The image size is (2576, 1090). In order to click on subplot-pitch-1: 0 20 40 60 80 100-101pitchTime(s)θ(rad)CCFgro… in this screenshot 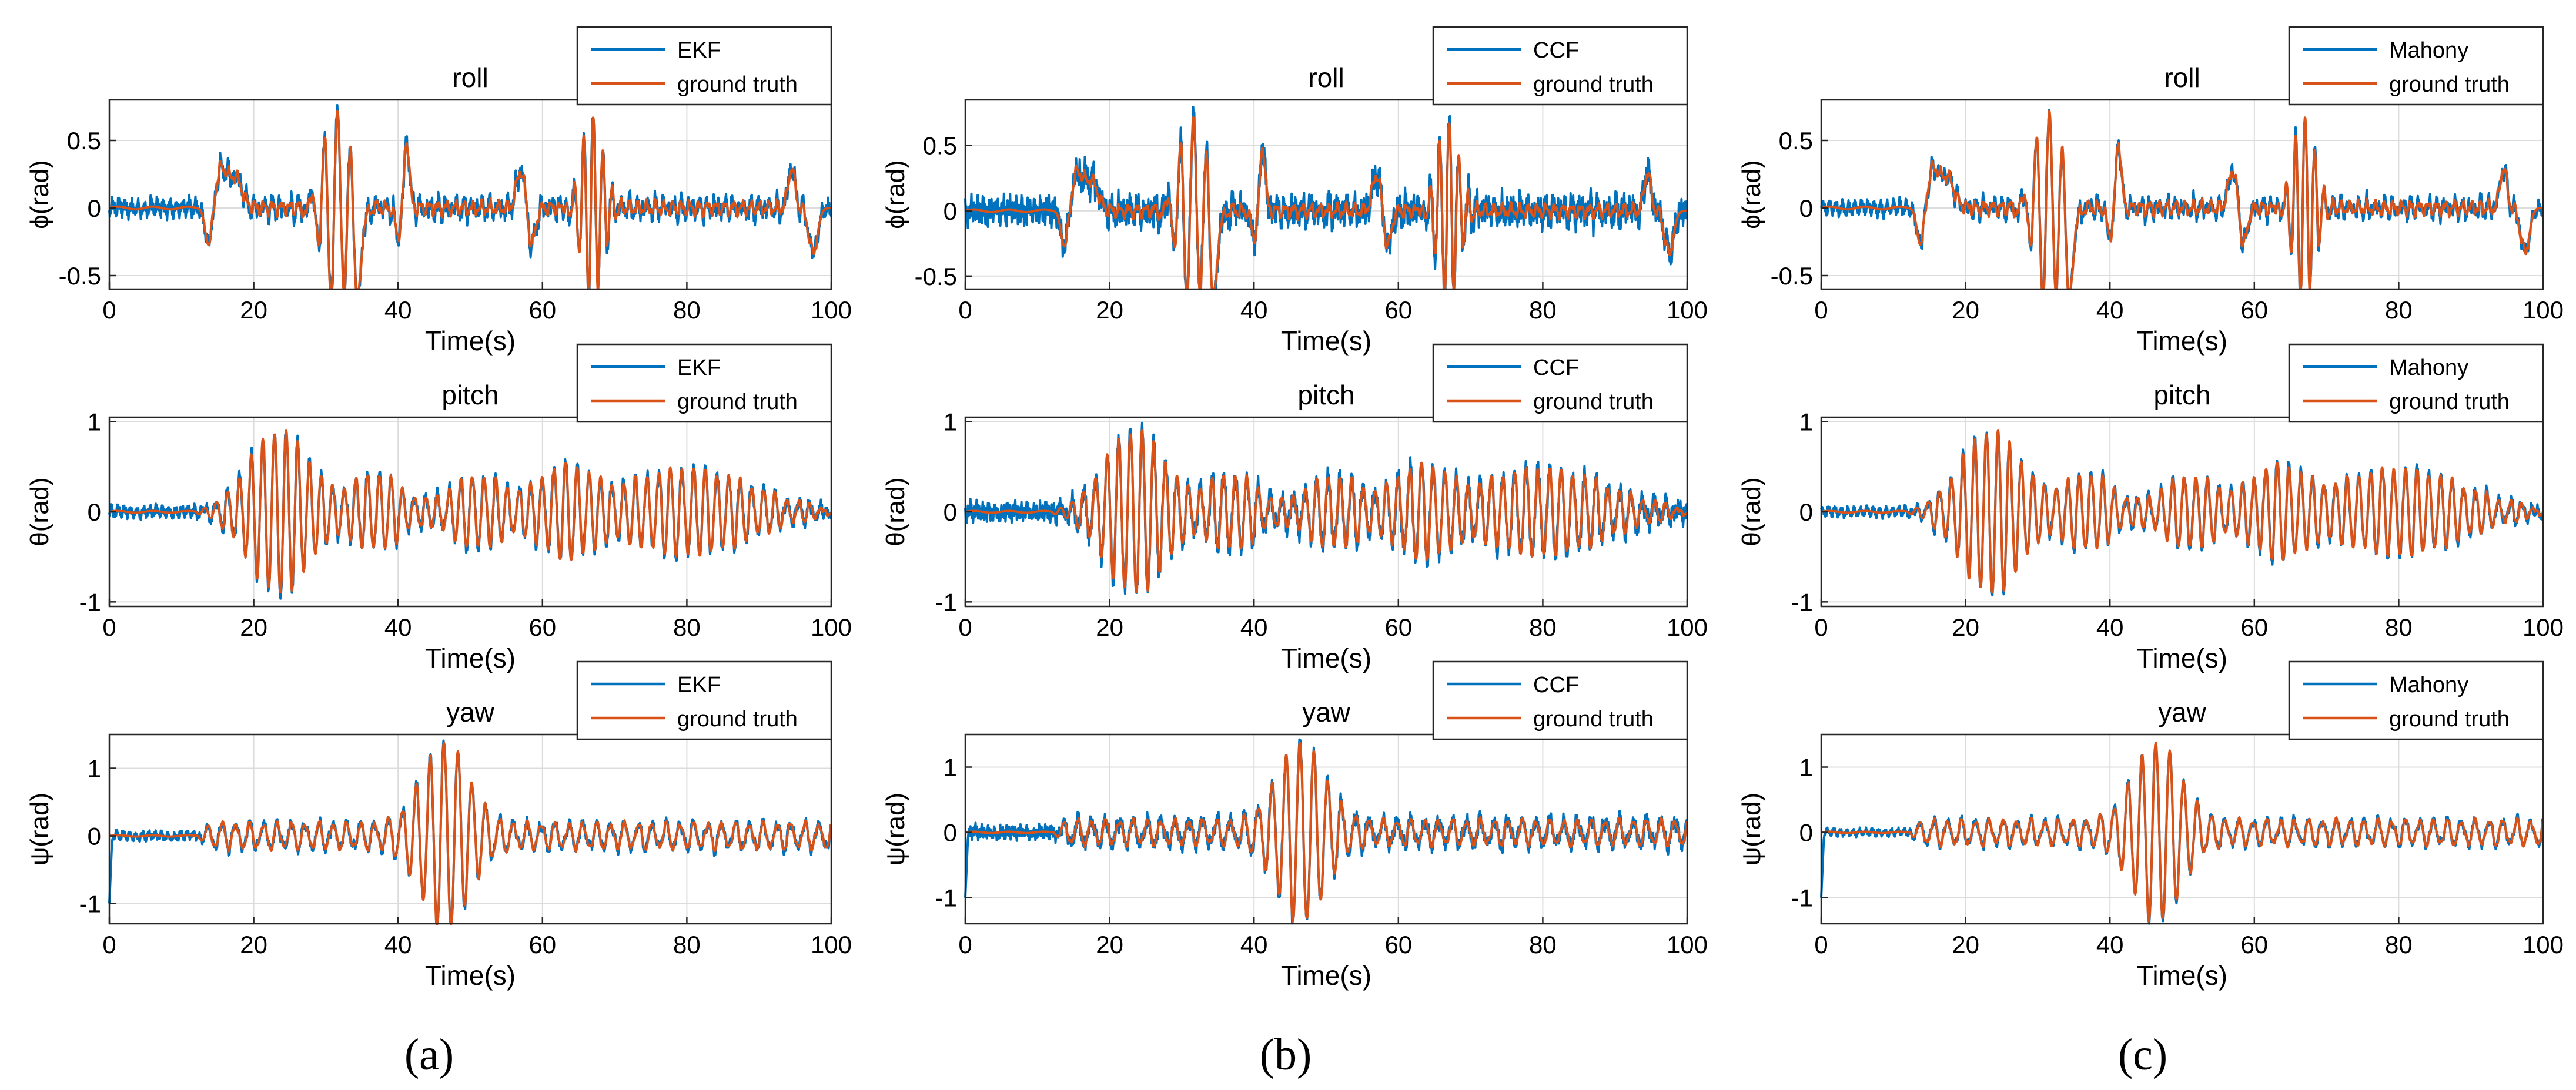, I will do `click(1294, 508)`.